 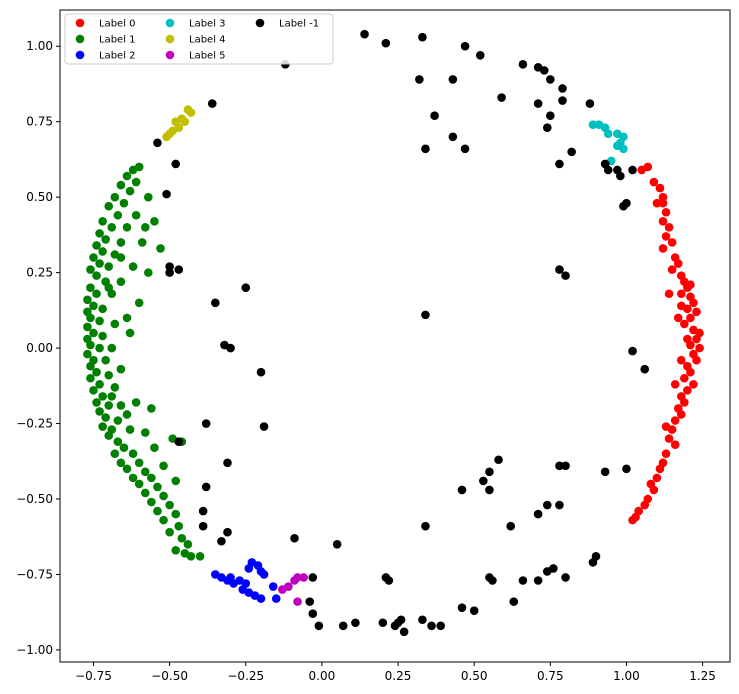 What do you see at coordinates (474, 676) in the screenshot?
I see `x-tick-label: 0.50` at bounding box center [474, 676].